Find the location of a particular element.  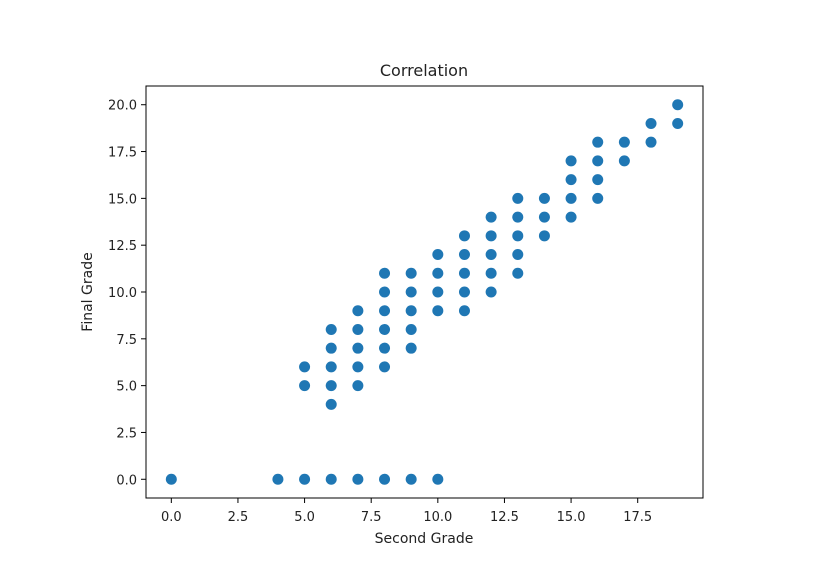

y-tick-label: 10.0 is located at coordinates (122, 293).